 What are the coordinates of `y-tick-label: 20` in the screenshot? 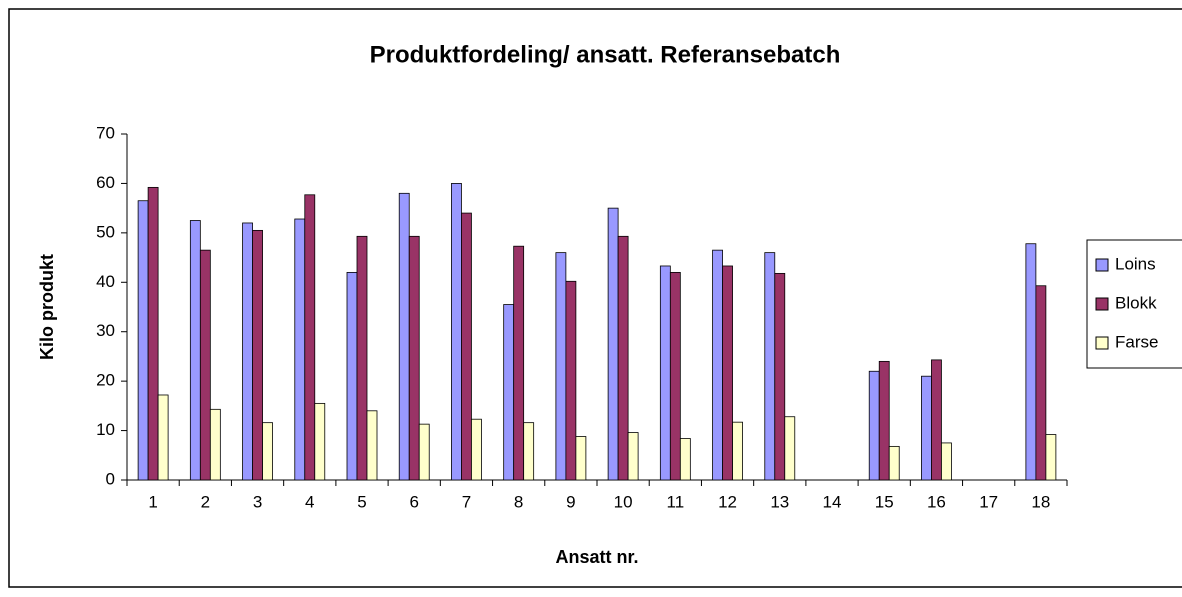 It's located at (105, 380).